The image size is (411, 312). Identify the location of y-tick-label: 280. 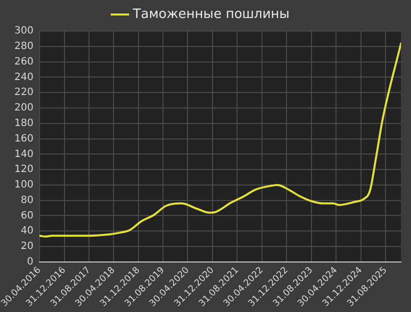
(24, 46).